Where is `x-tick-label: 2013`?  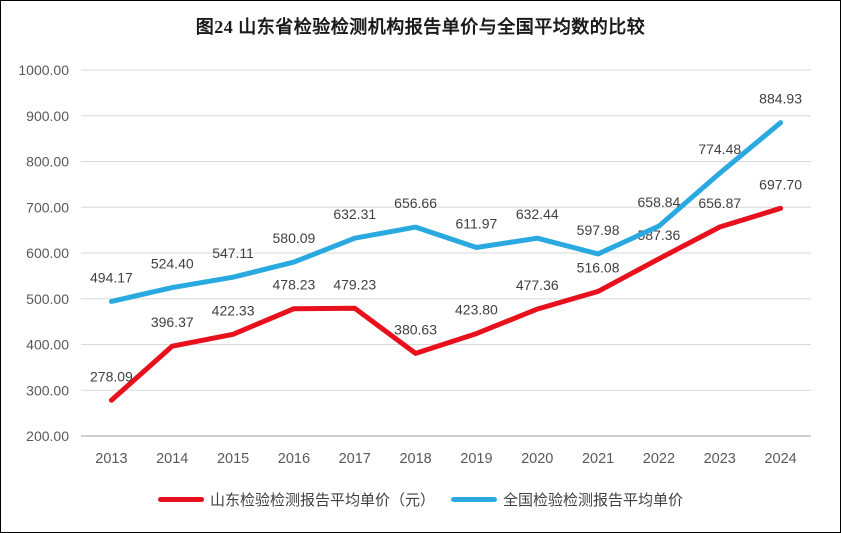 x-tick-label: 2013 is located at coordinates (111, 459).